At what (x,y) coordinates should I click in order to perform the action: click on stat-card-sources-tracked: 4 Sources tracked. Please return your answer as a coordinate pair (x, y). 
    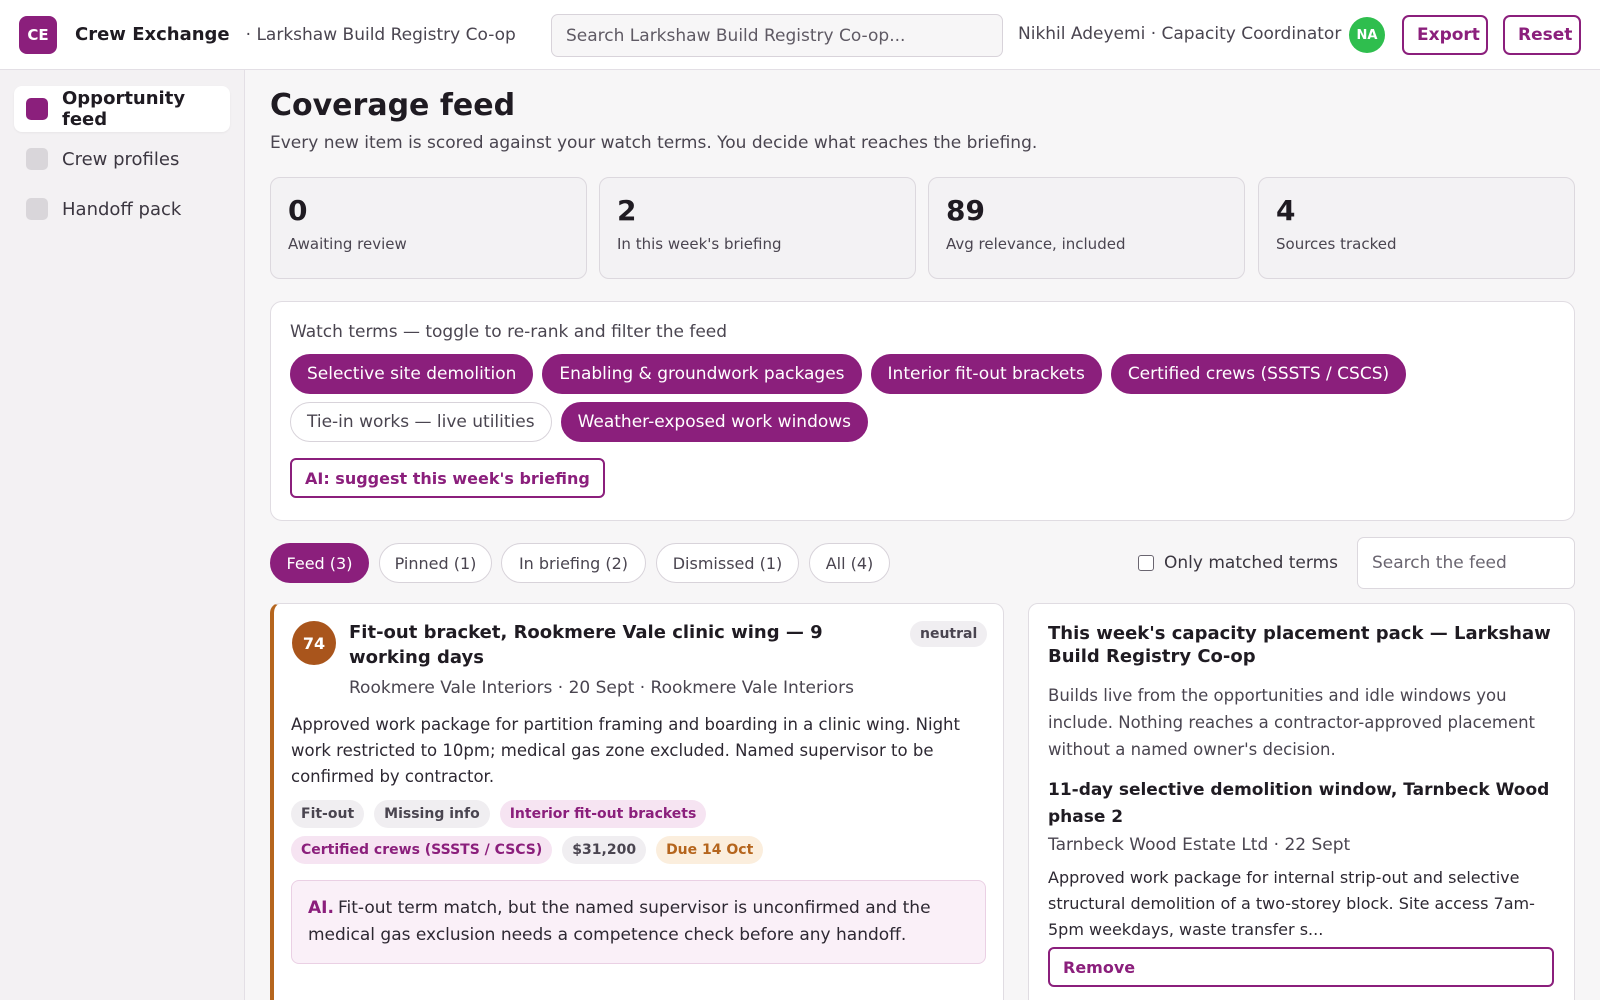
    Looking at the image, I should click on (1416, 228).